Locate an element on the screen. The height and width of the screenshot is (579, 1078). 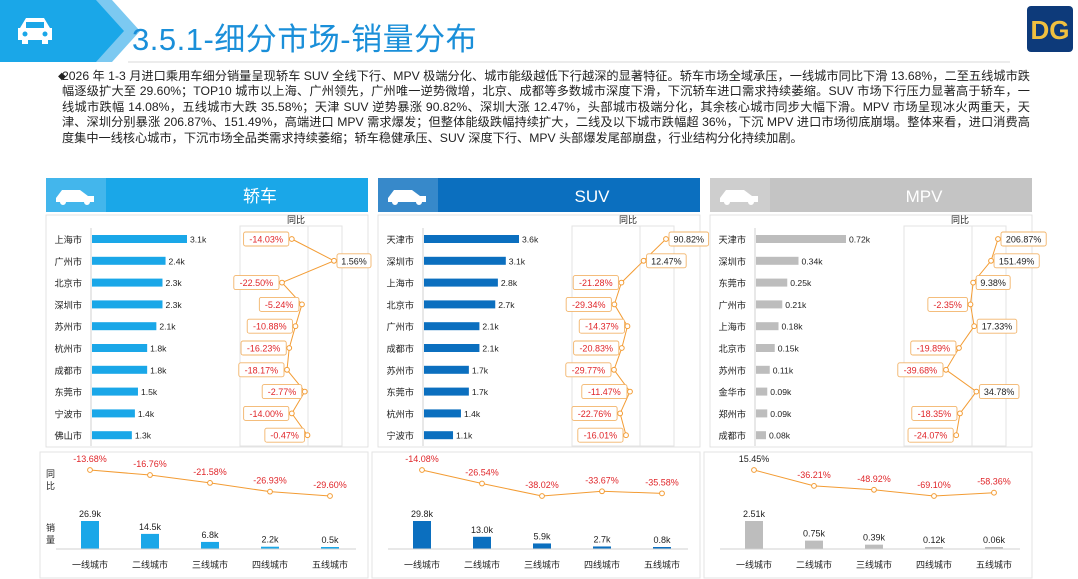
yoy-line is located at coordinates (972, 337).